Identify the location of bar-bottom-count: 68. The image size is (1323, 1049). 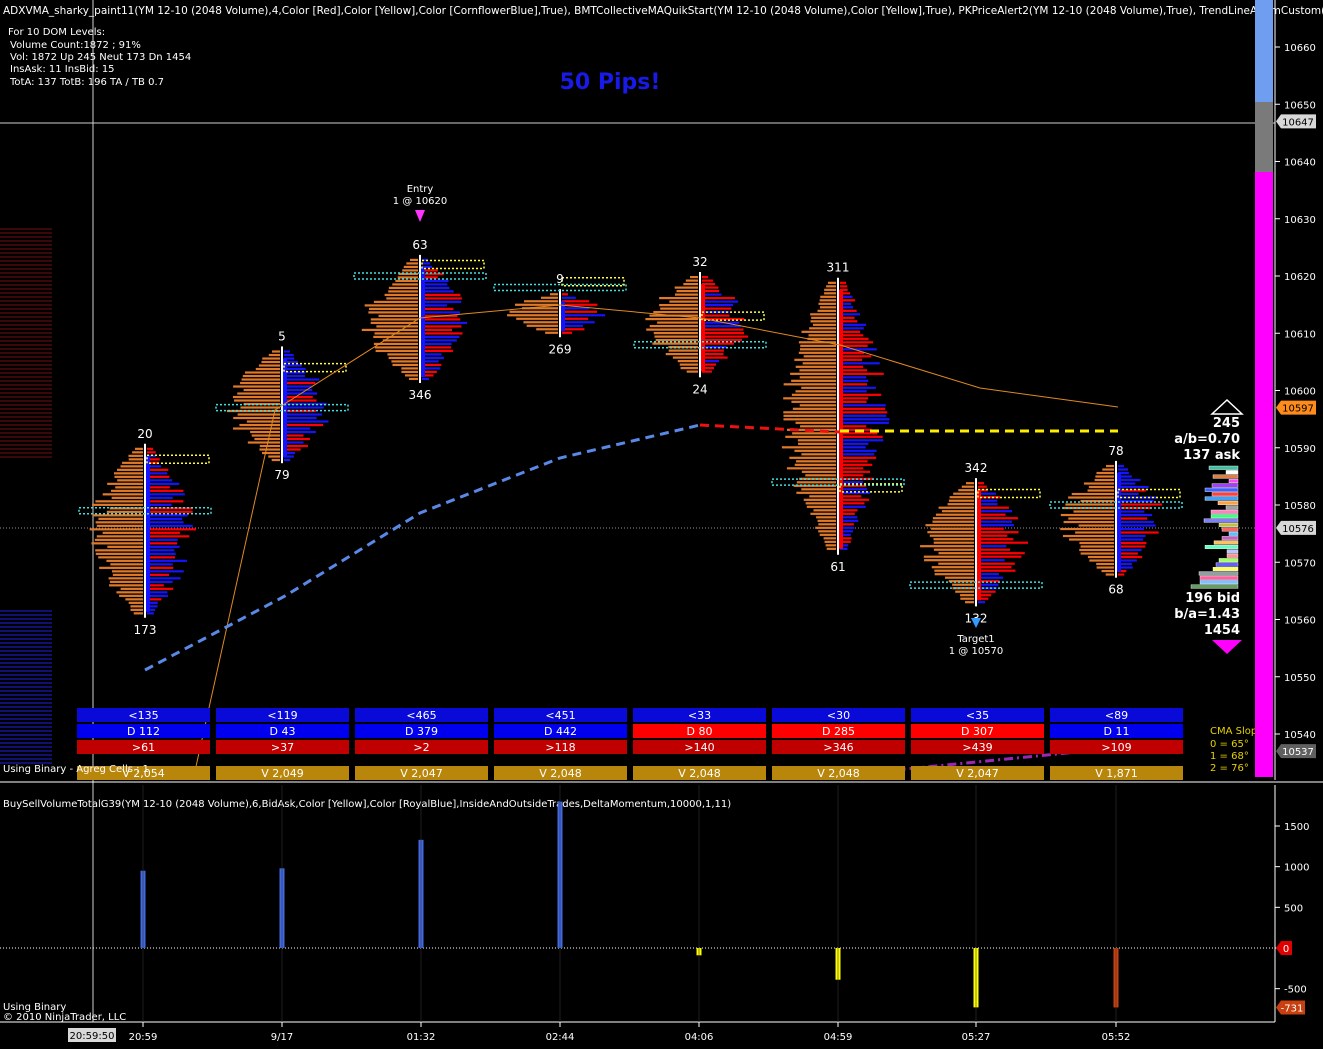
(1115, 590).